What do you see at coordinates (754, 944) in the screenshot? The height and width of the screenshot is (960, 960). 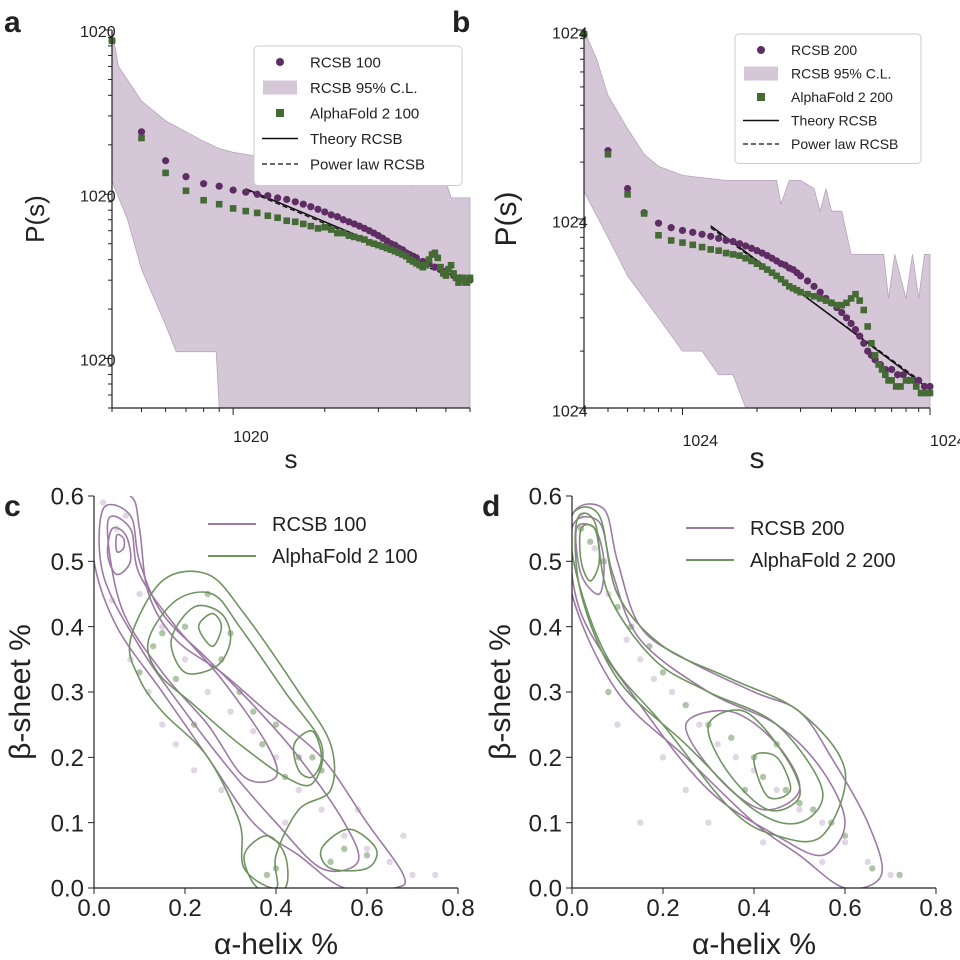 I see `x-axis-label-d: α-helix %` at bounding box center [754, 944].